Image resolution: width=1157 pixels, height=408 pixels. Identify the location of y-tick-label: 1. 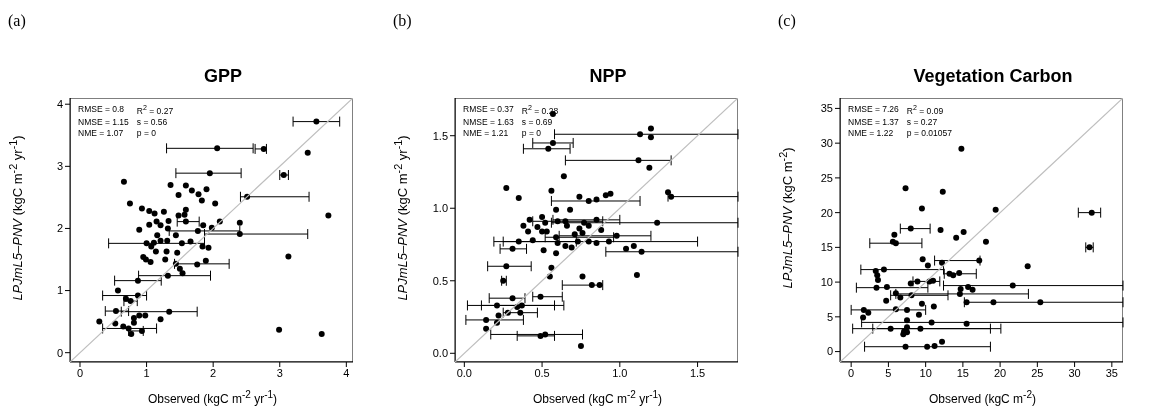
(59, 290).